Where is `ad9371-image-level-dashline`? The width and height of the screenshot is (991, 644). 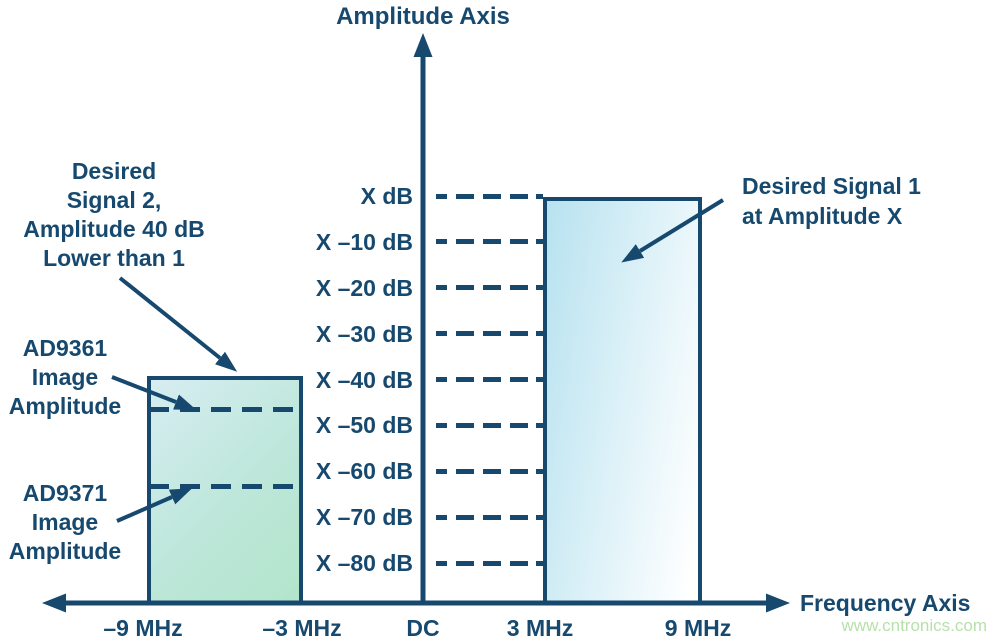
ad9371-image-level-dashline is located at coordinates (225, 486).